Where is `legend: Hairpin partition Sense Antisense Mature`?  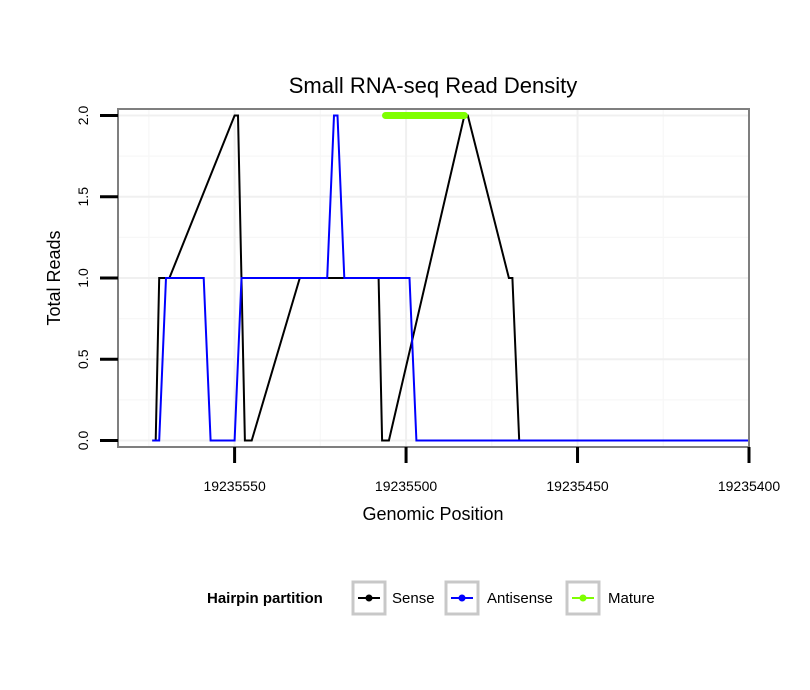
legend: Hairpin partition Sense Antisense Mature is located at coordinates (431, 598).